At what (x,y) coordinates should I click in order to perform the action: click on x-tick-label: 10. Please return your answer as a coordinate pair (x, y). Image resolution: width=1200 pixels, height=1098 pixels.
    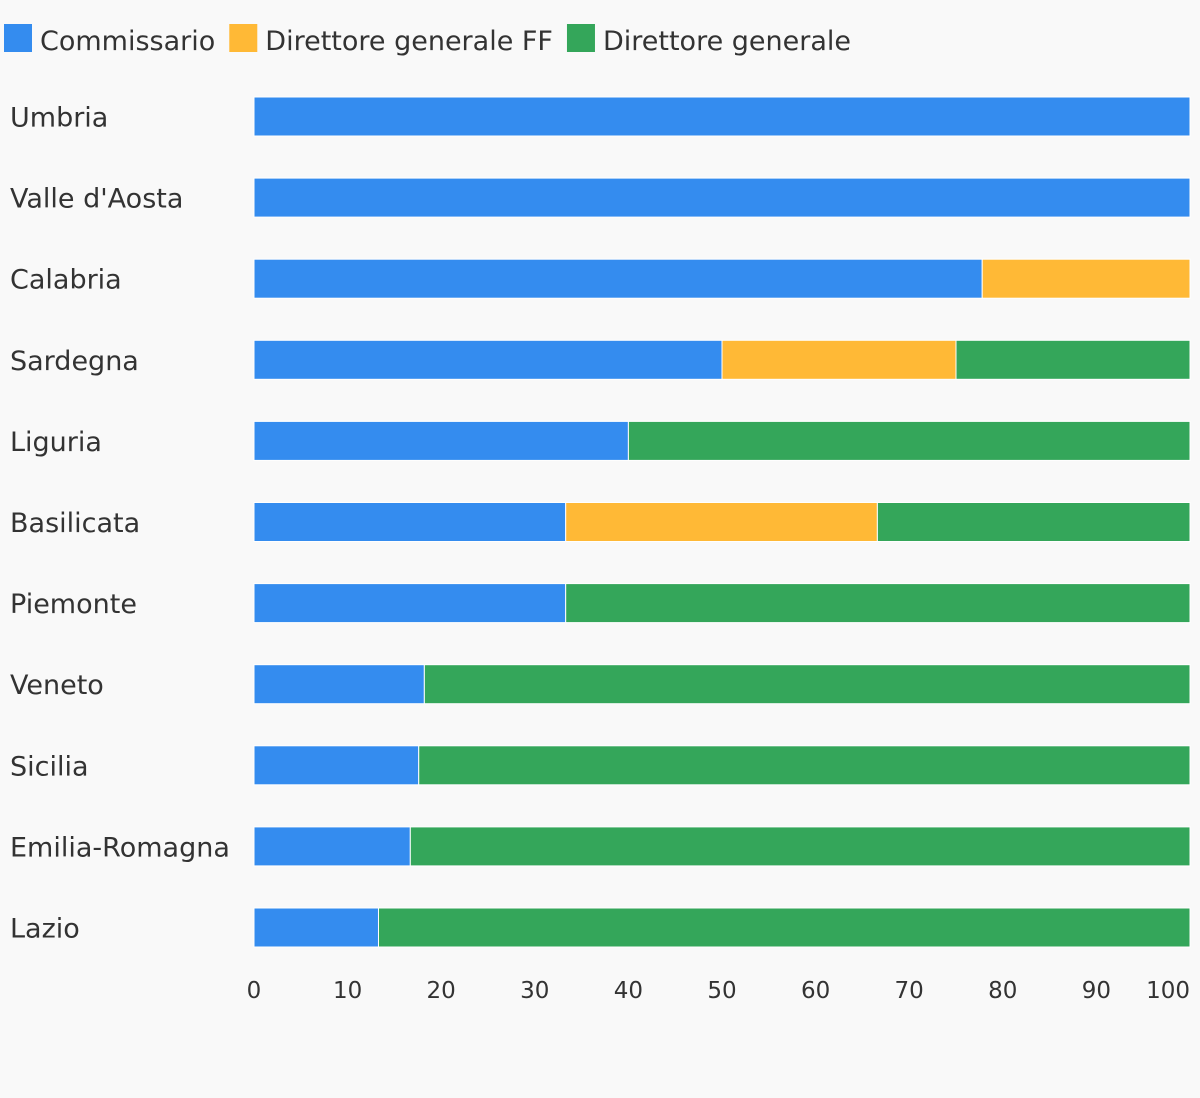
    Looking at the image, I should click on (347, 991).